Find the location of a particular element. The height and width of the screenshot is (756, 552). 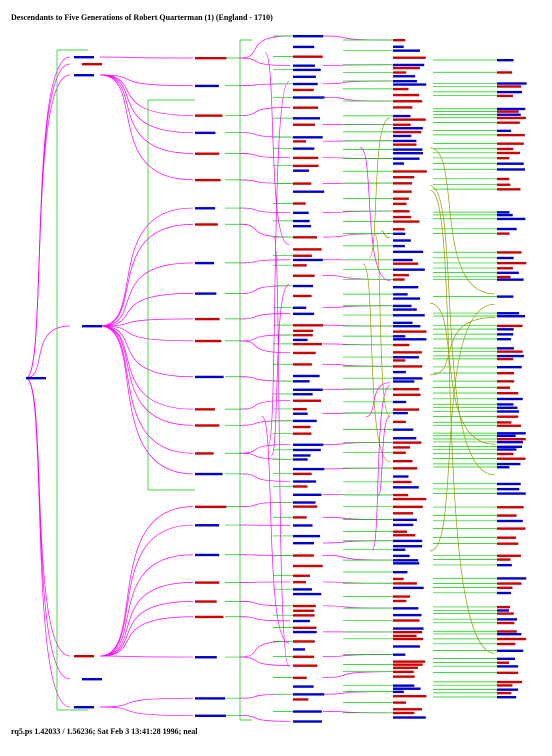

spouse-link is located at coordinates (171, 295).